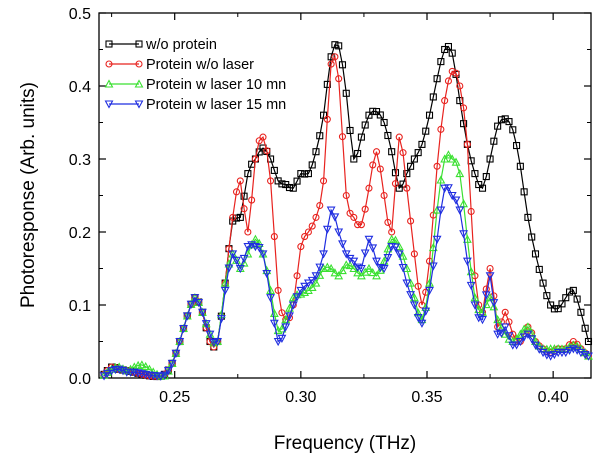 This screenshot has width=598, height=461. What do you see at coordinates (426, 397) in the screenshot?
I see `x-tick-label: 0.35` at bounding box center [426, 397].